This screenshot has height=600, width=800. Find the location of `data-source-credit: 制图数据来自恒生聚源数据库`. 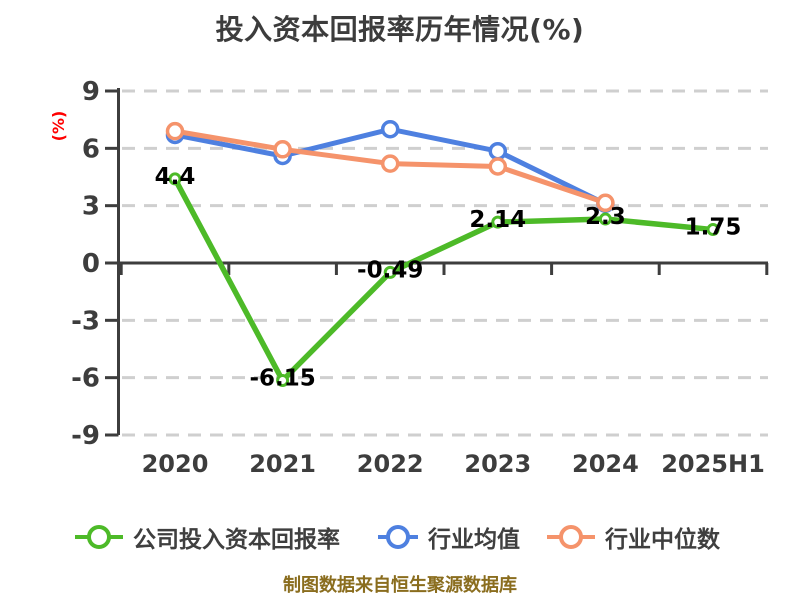

data-source-credit: 制图数据来自恒生聚源数据库 is located at coordinates (400, 585).